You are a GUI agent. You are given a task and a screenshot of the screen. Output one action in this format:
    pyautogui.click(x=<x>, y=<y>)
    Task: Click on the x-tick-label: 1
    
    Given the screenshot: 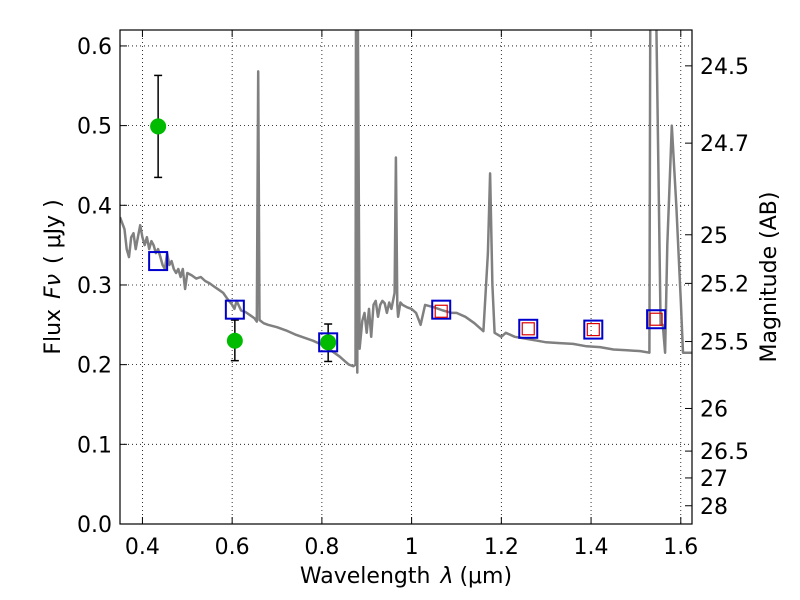 What is the action you would take?
    pyautogui.click(x=412, y=547)
    